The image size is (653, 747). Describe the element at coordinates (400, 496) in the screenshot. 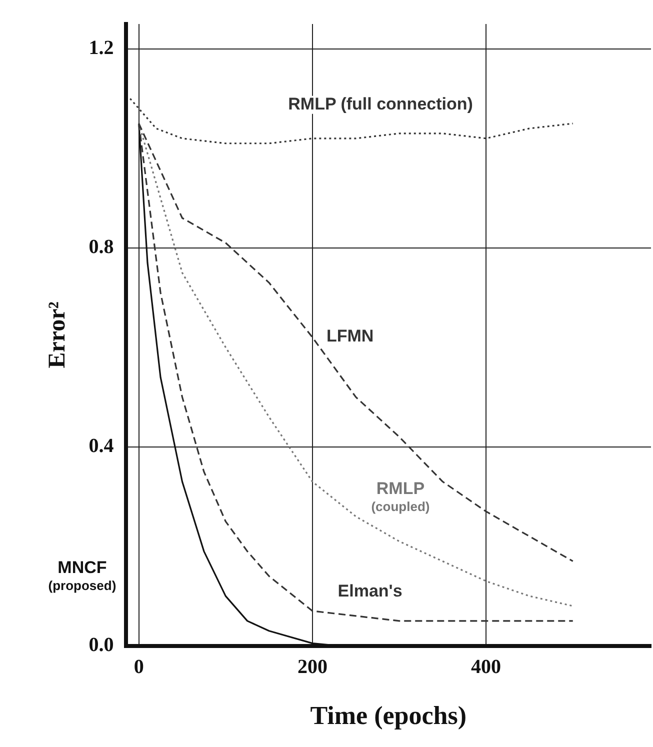

I see `series-label: RMLP (coupled)` at that location.